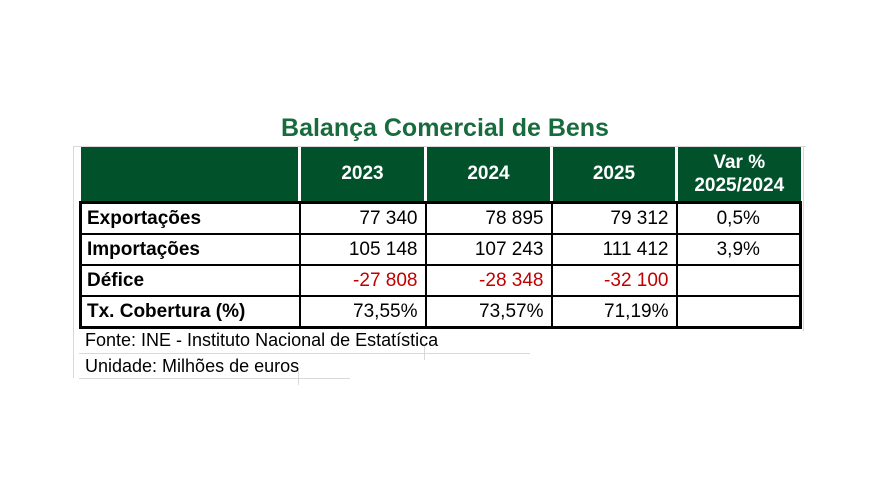 This screenshot has width=896, height=495. Describe the element at coordinates (362, 218) in the screenshot. I see `value-cell-2023: 77 340` at that location.